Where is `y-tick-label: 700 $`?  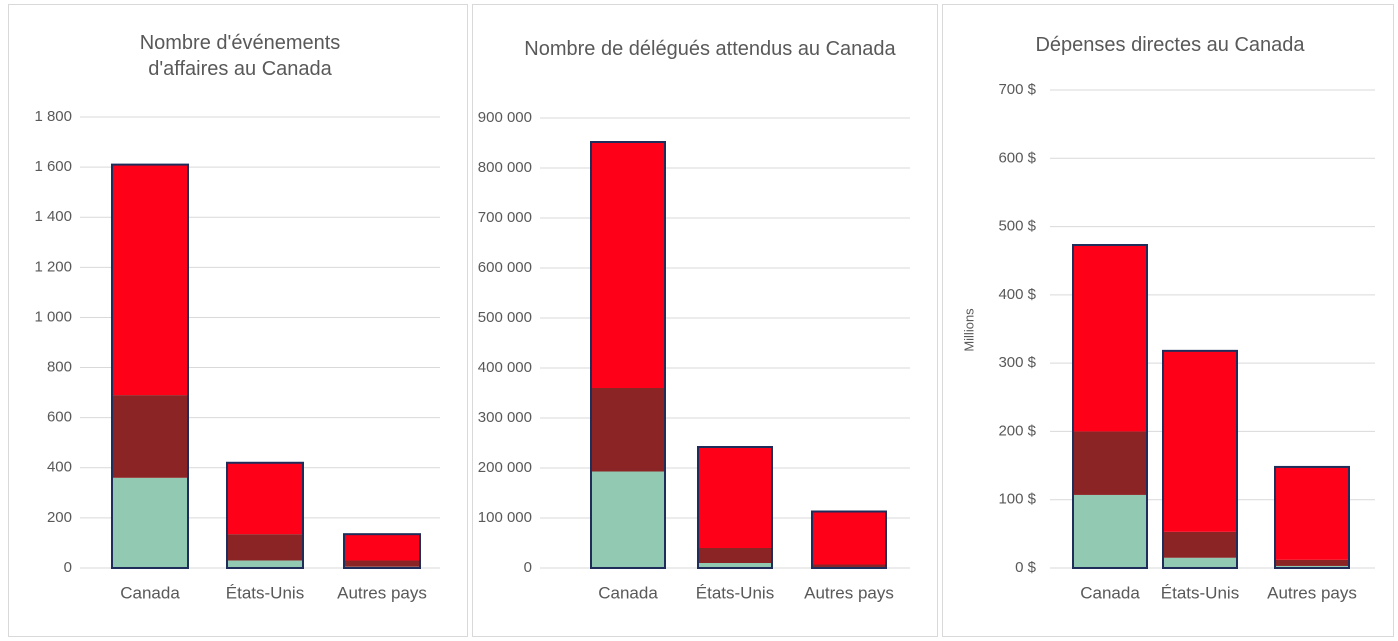 y-tick-label: 700 $ is located at coordinates (1017, 89).